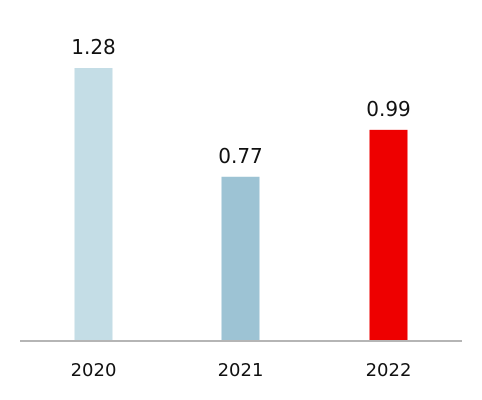 Image resolution: width=482 pixels, height=400 pixels. Describe the element at coordinates (240, 258) in the screenshot. I see `bar-2021` at that location.